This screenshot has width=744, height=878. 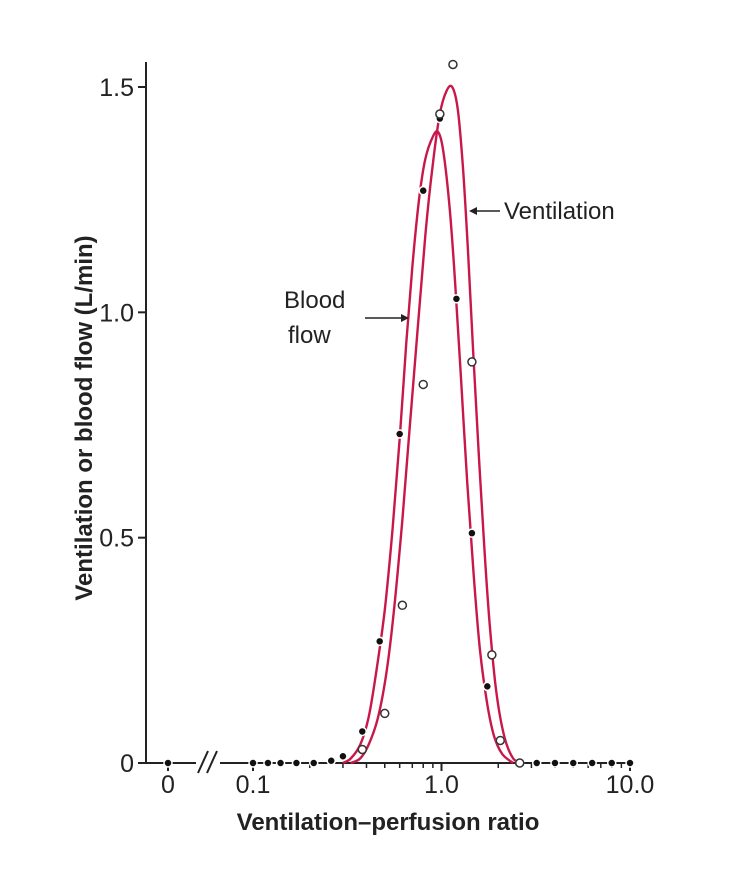 What do you see at coordinates (116, 313) in the screenshot?
I see `y-tick-label: 1.0` at bounding box center [116, 313].